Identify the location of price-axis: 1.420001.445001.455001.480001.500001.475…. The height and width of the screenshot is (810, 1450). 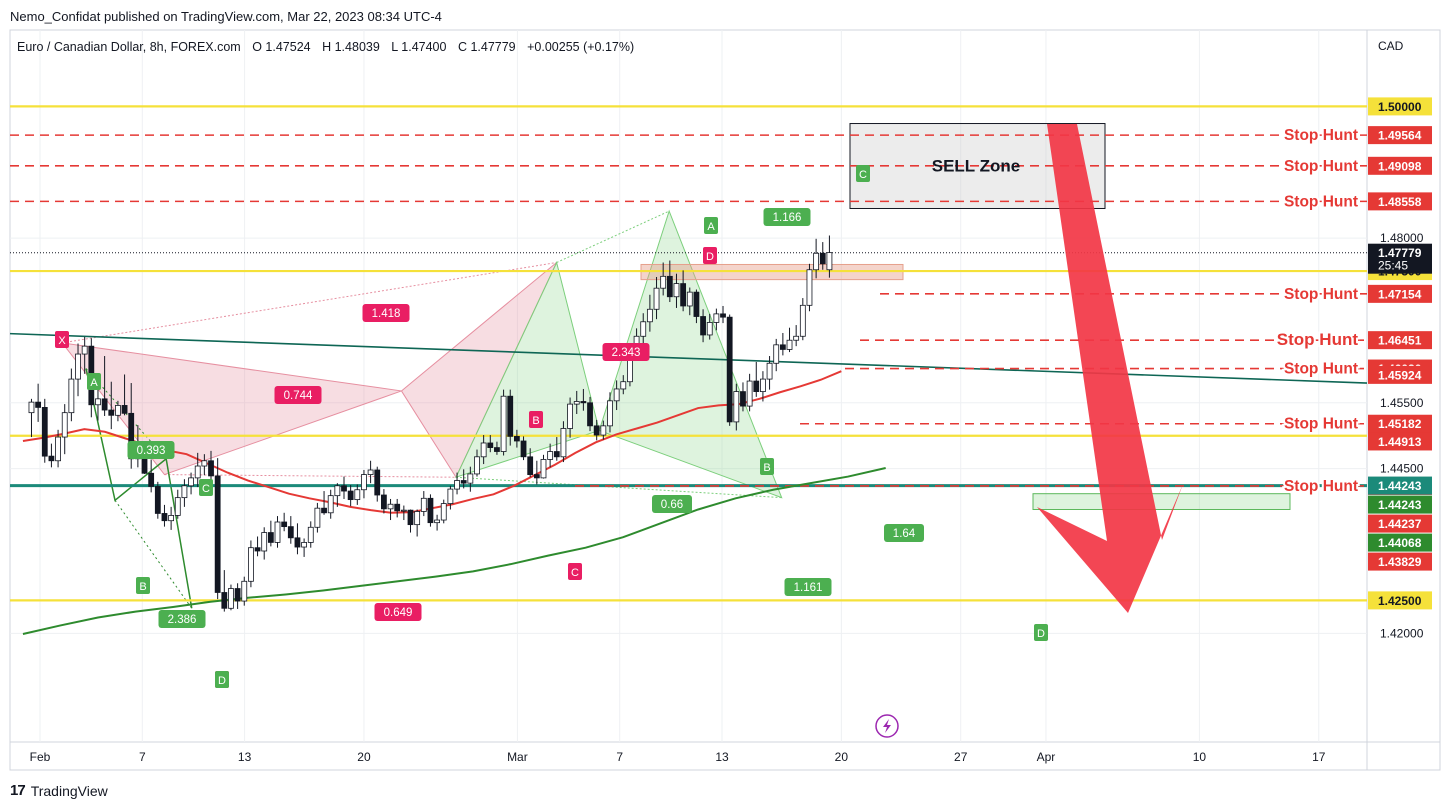
(1400, 368).